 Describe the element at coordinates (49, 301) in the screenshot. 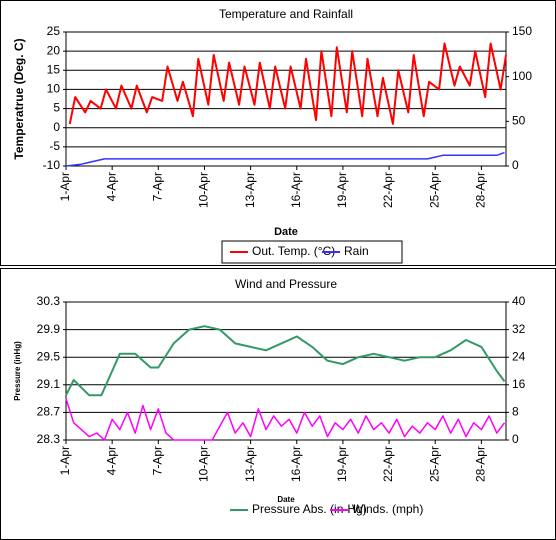

I see `y-tick-label: 30.3` at that location.